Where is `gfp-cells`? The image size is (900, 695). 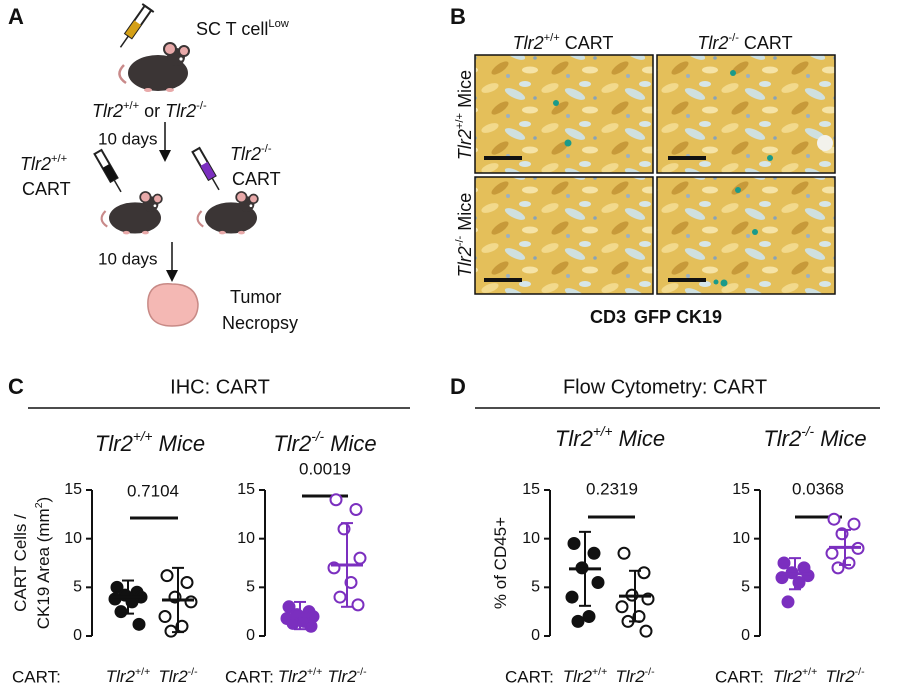 gfp-cells is located at coordinates (663, 178).